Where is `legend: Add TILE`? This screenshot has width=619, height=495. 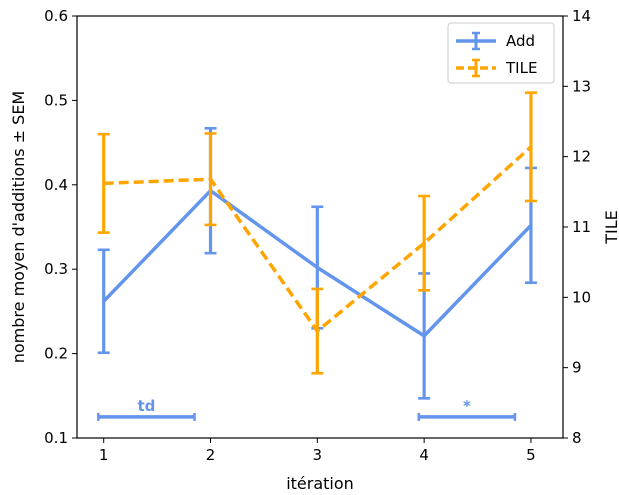
legend: Add TILE is located at coordinates (501, 53).